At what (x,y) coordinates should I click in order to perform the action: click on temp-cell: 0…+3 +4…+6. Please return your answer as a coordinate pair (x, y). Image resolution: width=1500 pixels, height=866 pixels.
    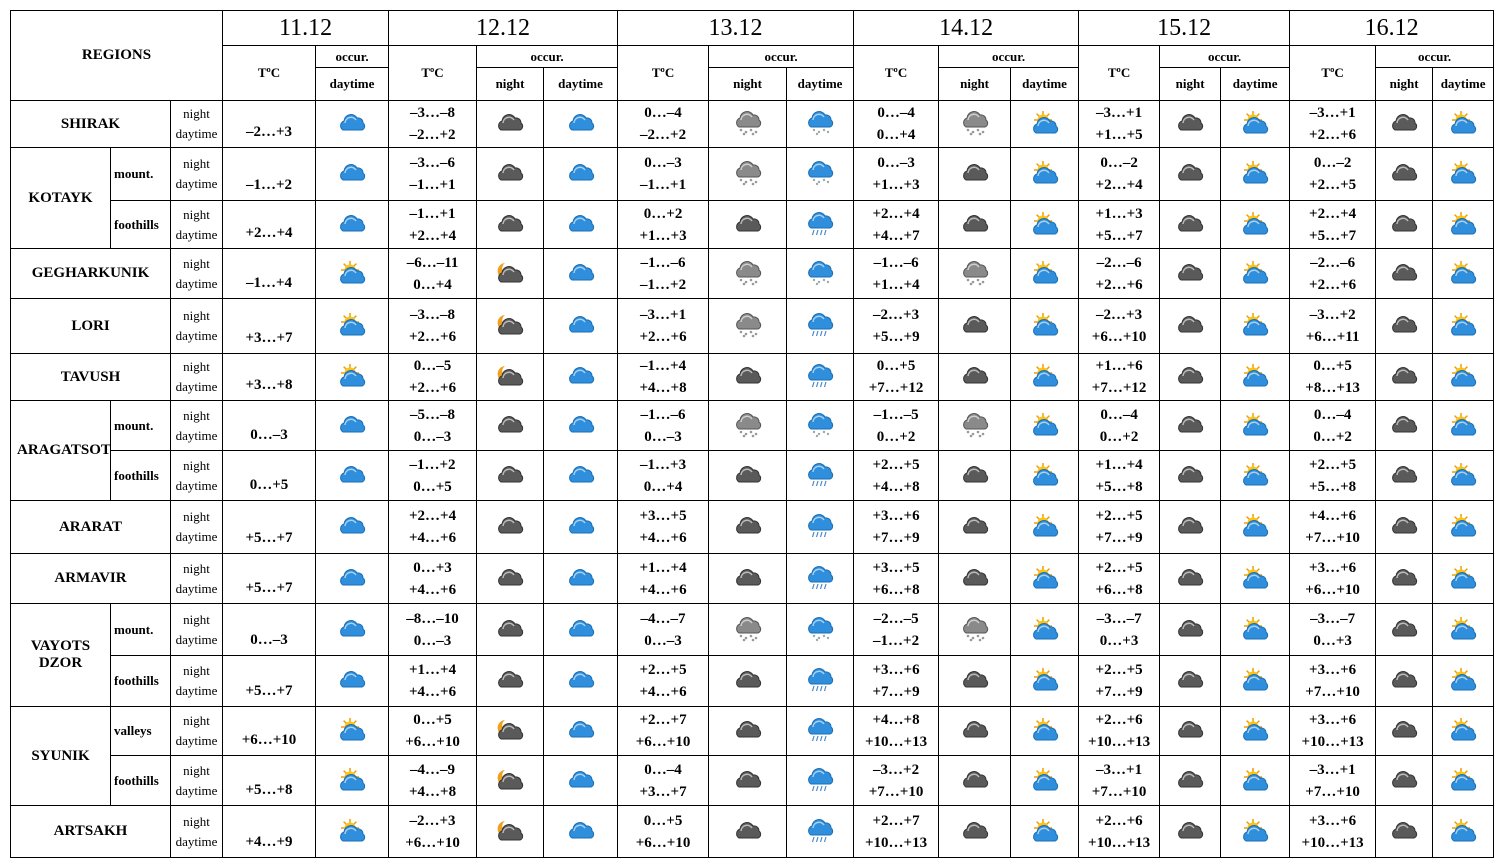
    Looking at the image, I should click on (433, 578).